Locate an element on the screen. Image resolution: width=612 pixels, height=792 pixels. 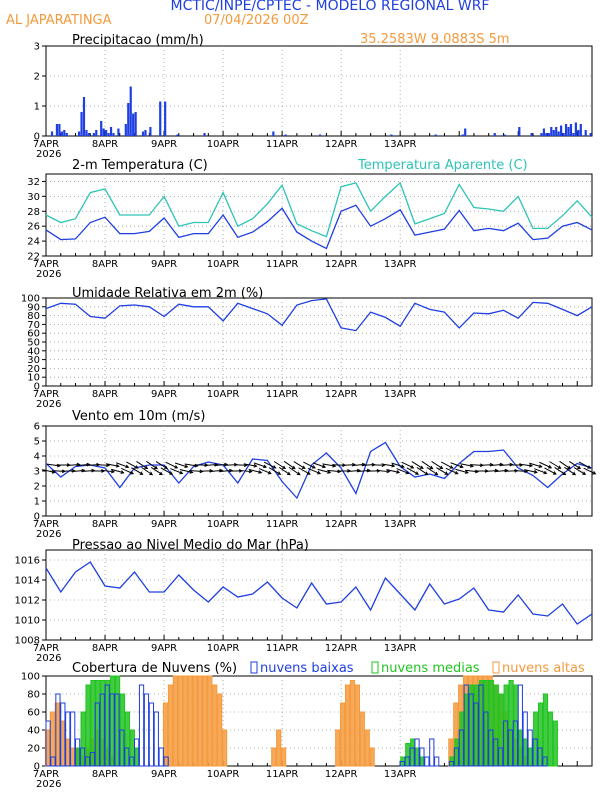
mid-cloud-bar is located at coordinates (88, 725).